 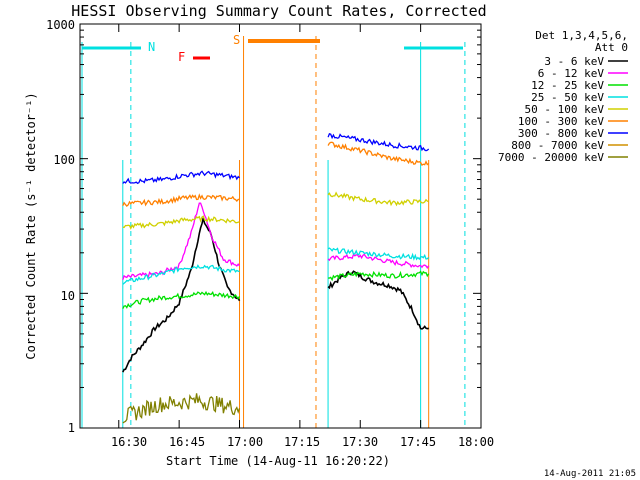 I want to click on legend-label-3-6-kev: 3 - 6 keV, so click(x=574, y=61).